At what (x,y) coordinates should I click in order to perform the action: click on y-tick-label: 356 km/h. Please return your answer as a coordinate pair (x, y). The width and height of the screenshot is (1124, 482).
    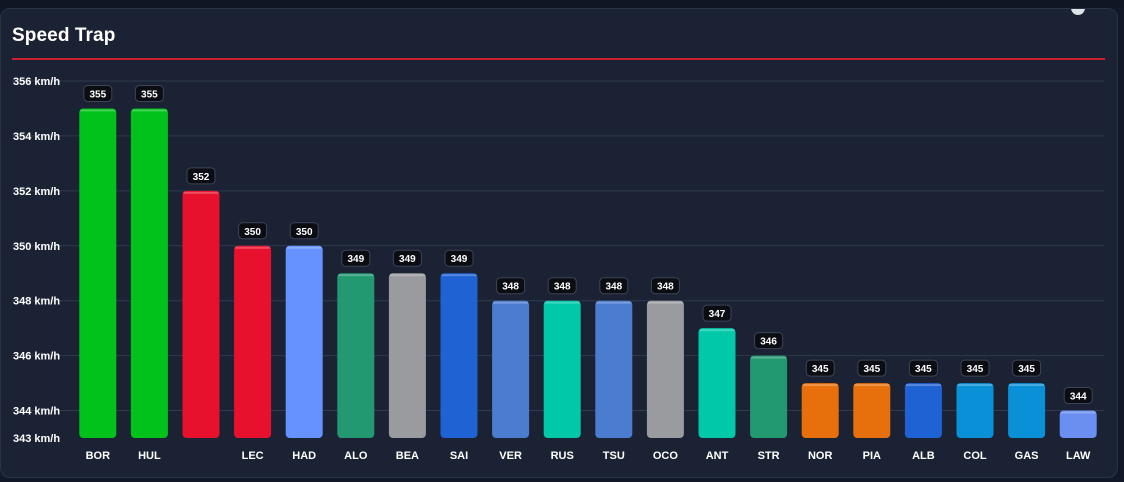
    Looking at the image, I should click on (36, 82).